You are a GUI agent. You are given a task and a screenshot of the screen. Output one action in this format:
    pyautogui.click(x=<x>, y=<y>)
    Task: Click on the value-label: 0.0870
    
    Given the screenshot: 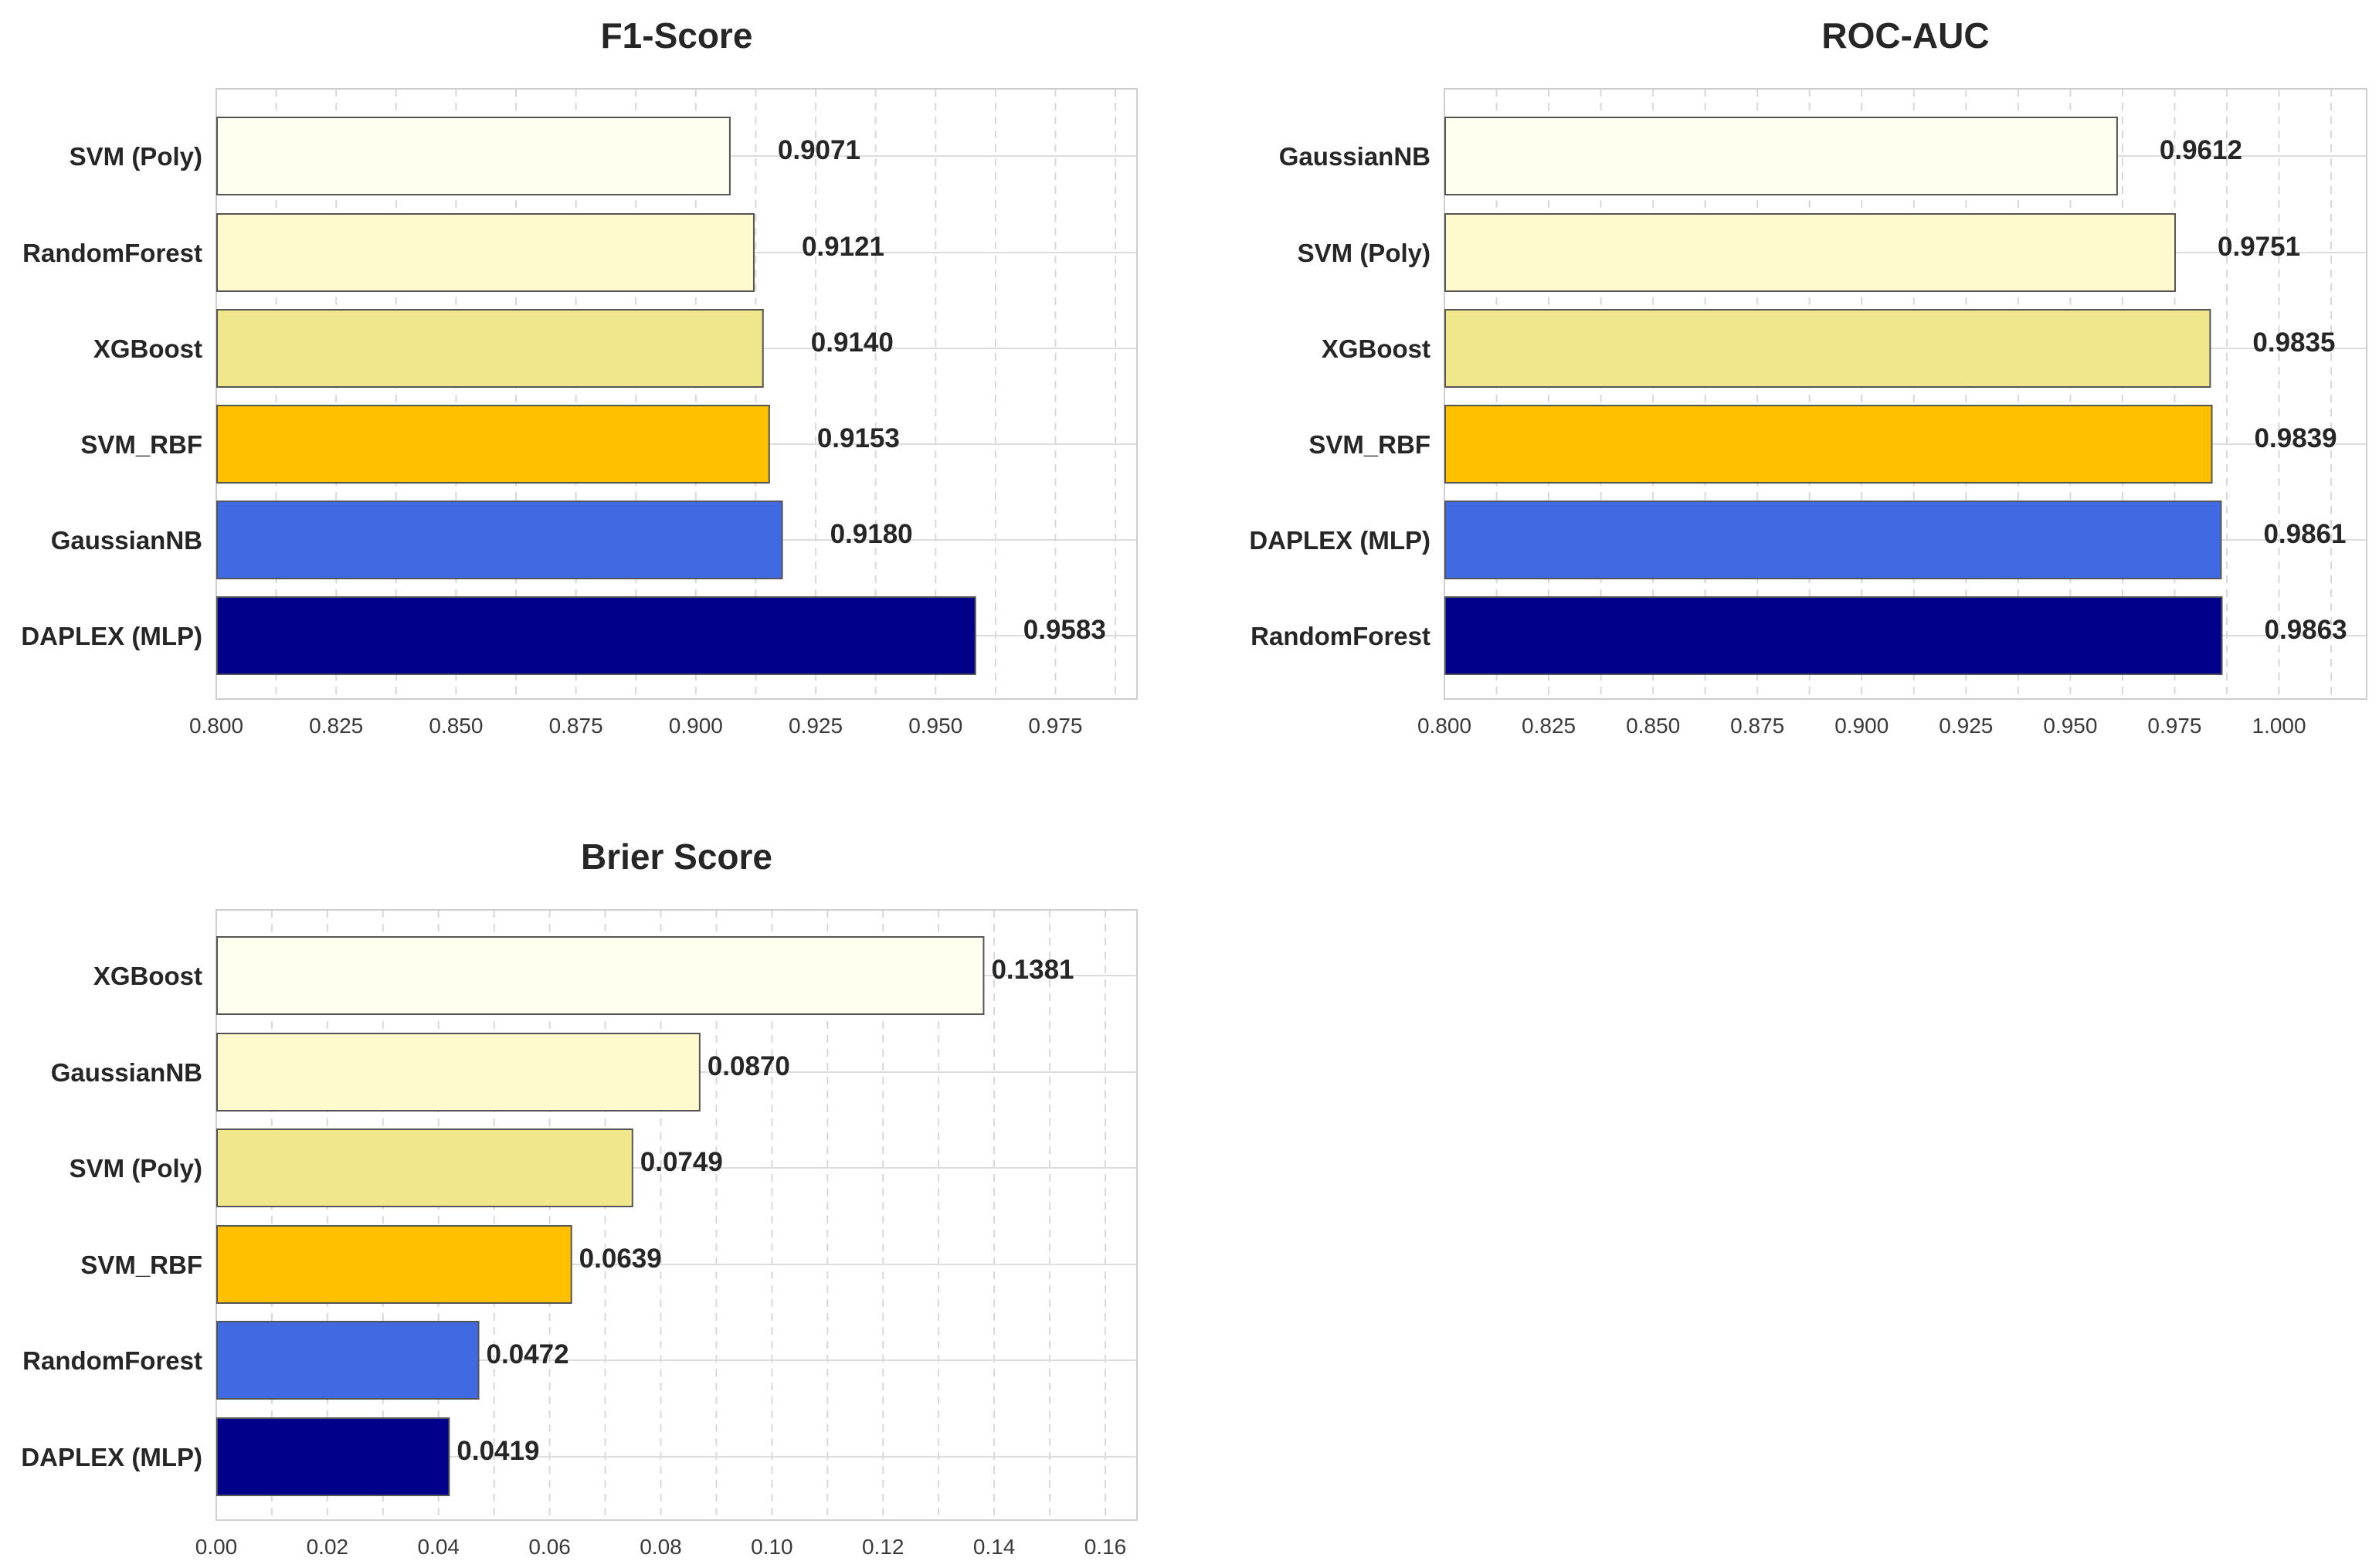 What is the action you would take?
    pyautogui.click(x=749, y=1066)
    